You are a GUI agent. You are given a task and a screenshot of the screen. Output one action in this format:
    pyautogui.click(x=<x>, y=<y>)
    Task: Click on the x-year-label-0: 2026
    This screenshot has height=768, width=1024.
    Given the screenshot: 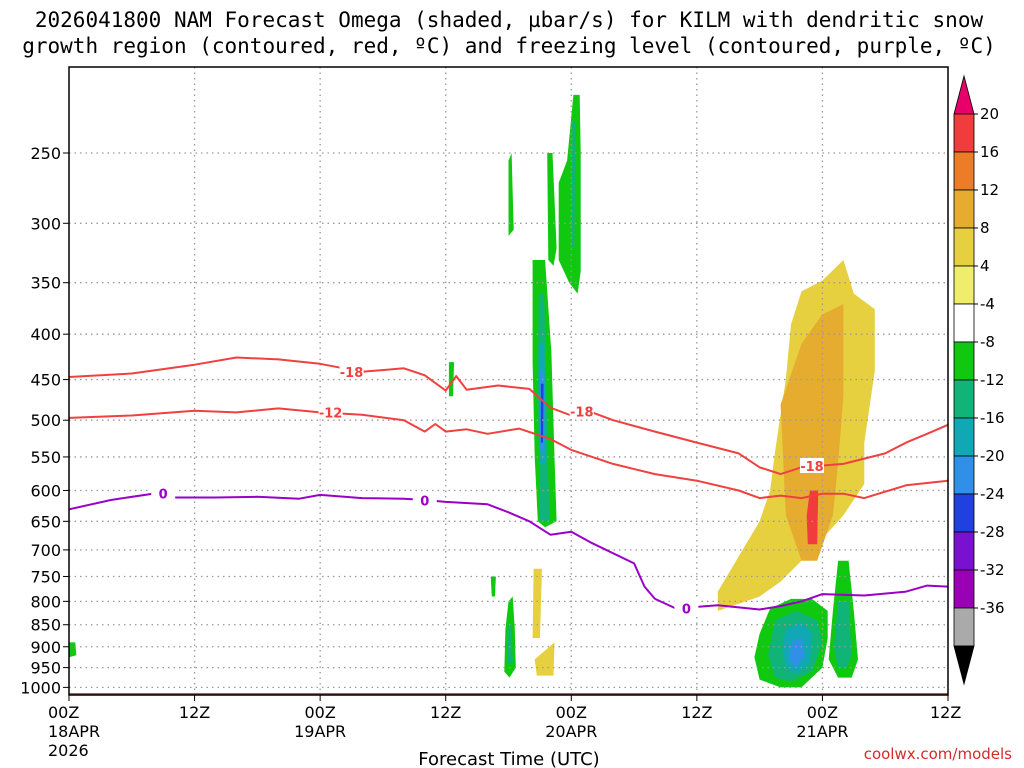 What is the action you would take?
    pyautogui.click(x=68, y=750)
    